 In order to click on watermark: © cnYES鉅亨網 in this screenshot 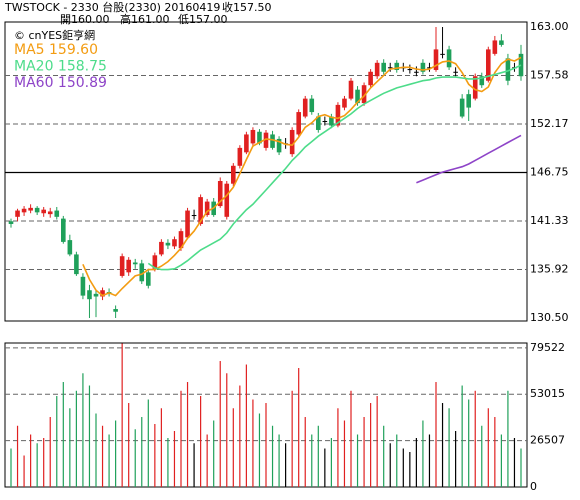, I will do `click(54, 35)`.